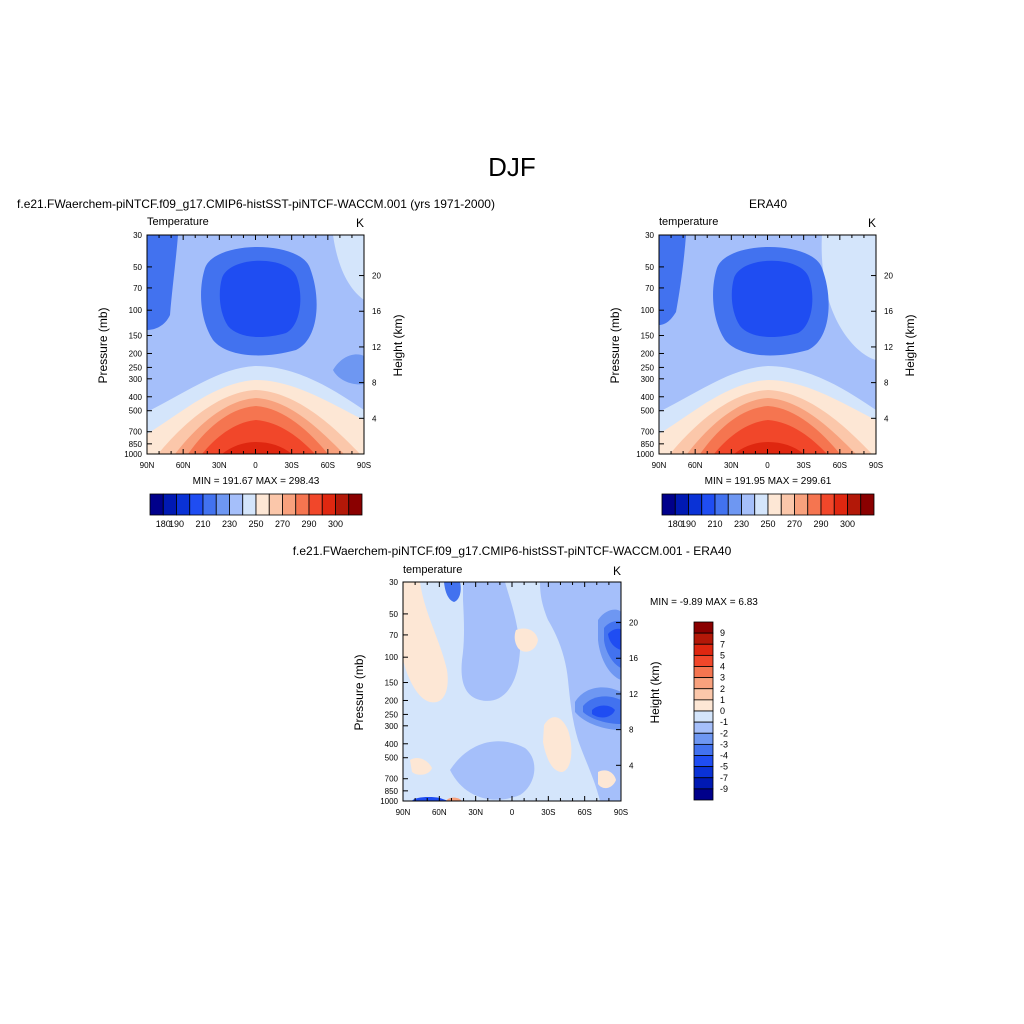  What do you see at coordinates (255, 465) in the screenshot?
I see `x-tick-label: 0` at bounding box center [255, 465].